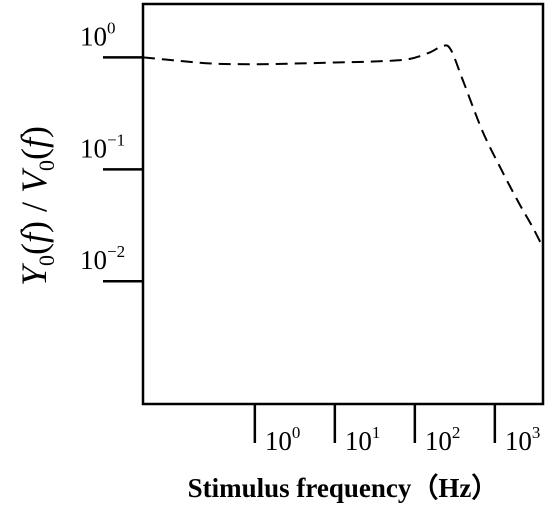 Image resolution: width=550 pixels, height=513 pixels. Describe the element at coordinates (93, 36) in the screenshot. I see `y-tick-base-0: 10` at that location.